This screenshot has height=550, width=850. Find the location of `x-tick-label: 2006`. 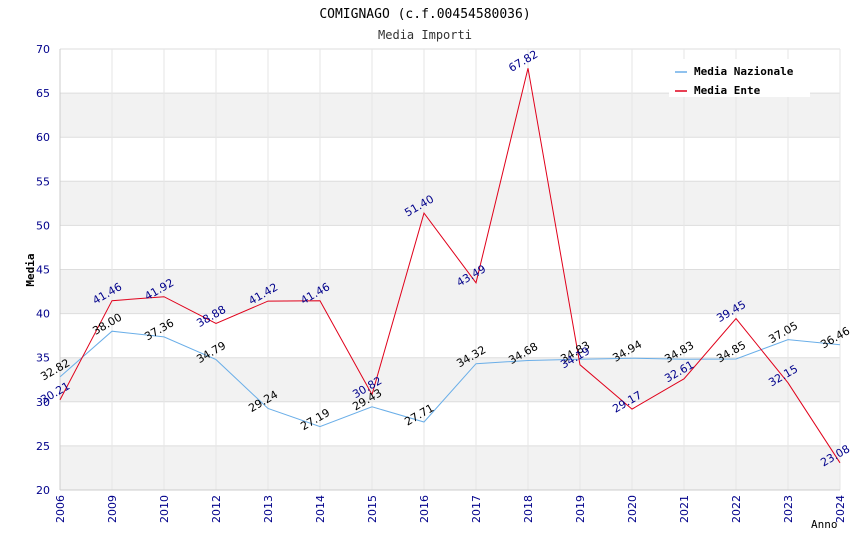

x-tick-label: 2006 is located at coordinates (60, 509).